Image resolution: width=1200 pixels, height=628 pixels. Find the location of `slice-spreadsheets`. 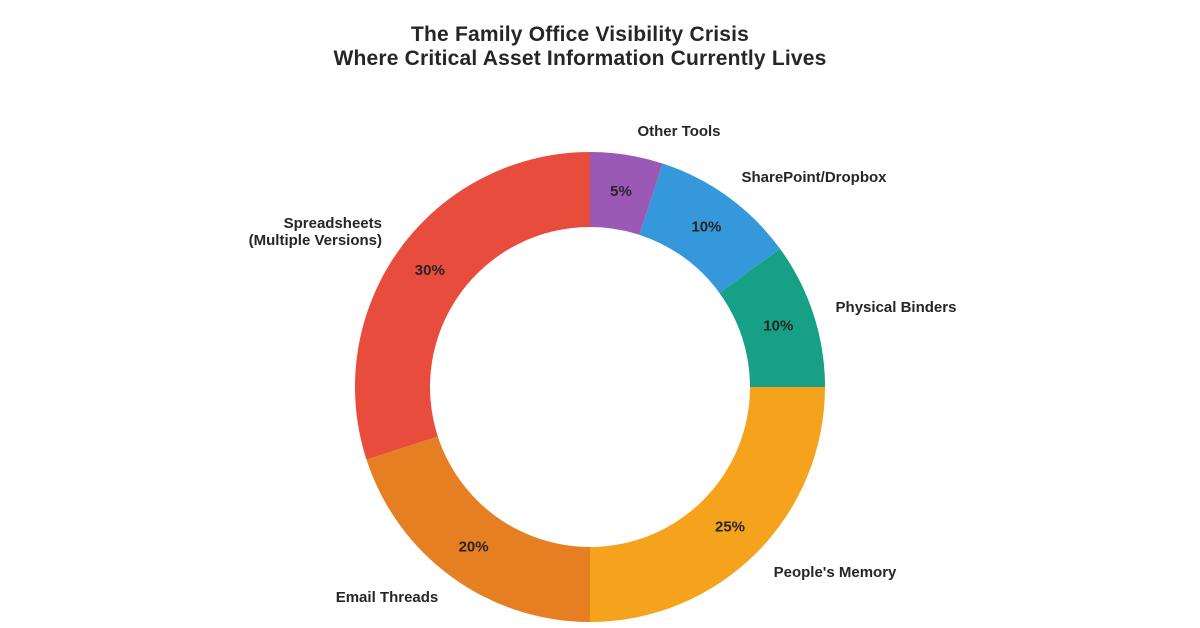

slice-spreadsheets is located at coordinates (472, 306).